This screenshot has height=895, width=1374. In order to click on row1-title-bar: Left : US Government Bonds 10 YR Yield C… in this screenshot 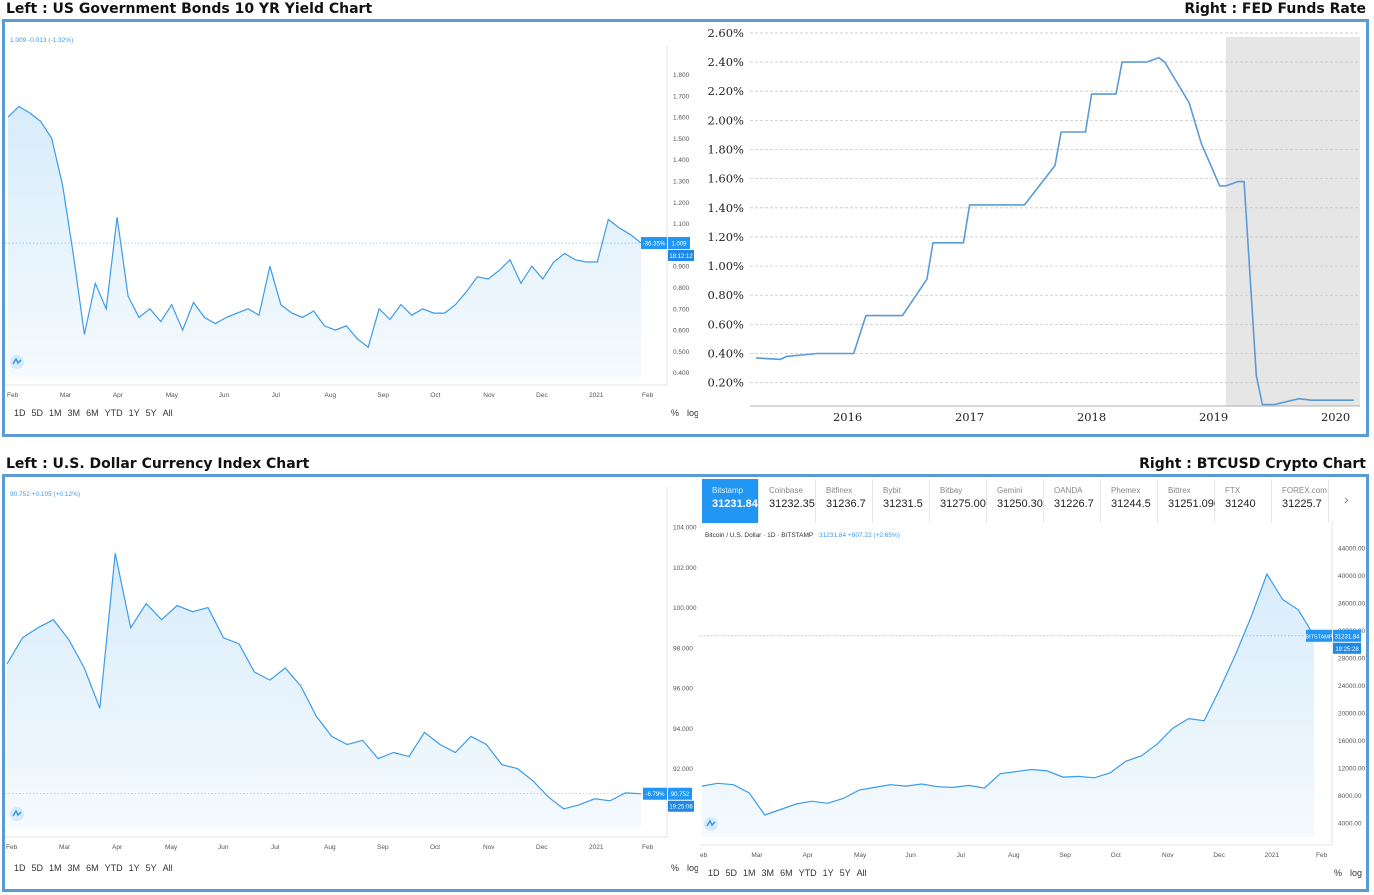, I will do `click(687, 10)`.